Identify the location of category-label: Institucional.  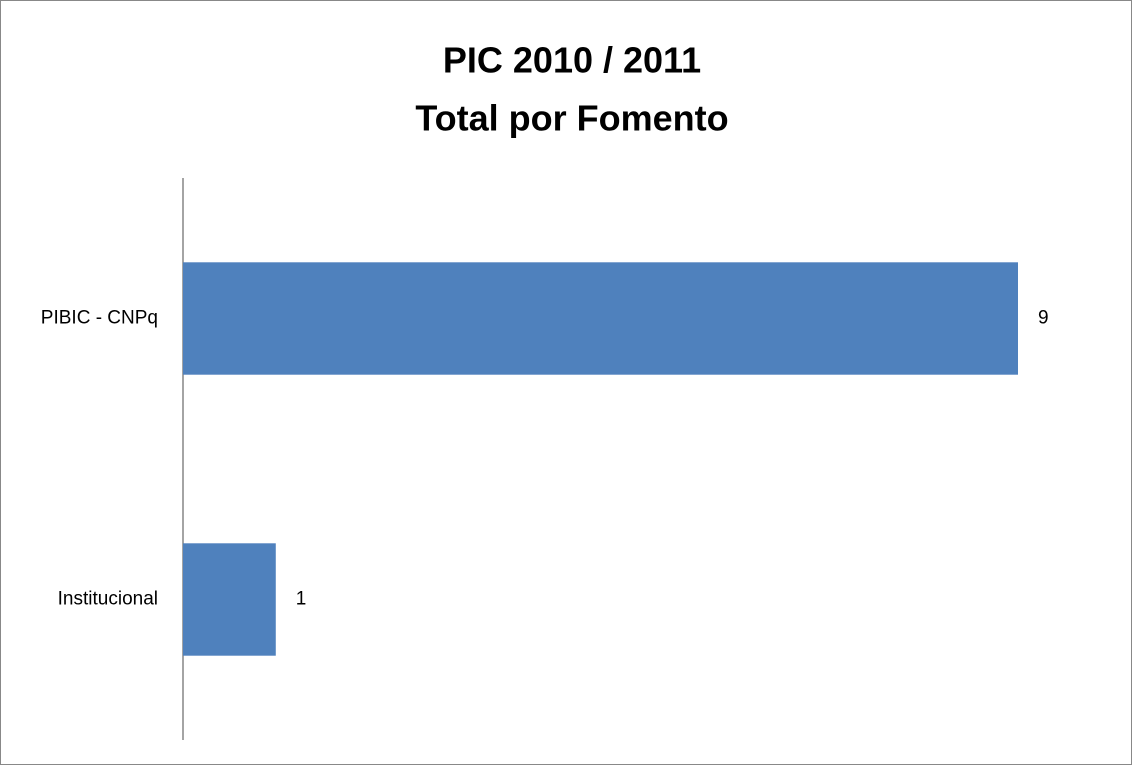
(108, 599).